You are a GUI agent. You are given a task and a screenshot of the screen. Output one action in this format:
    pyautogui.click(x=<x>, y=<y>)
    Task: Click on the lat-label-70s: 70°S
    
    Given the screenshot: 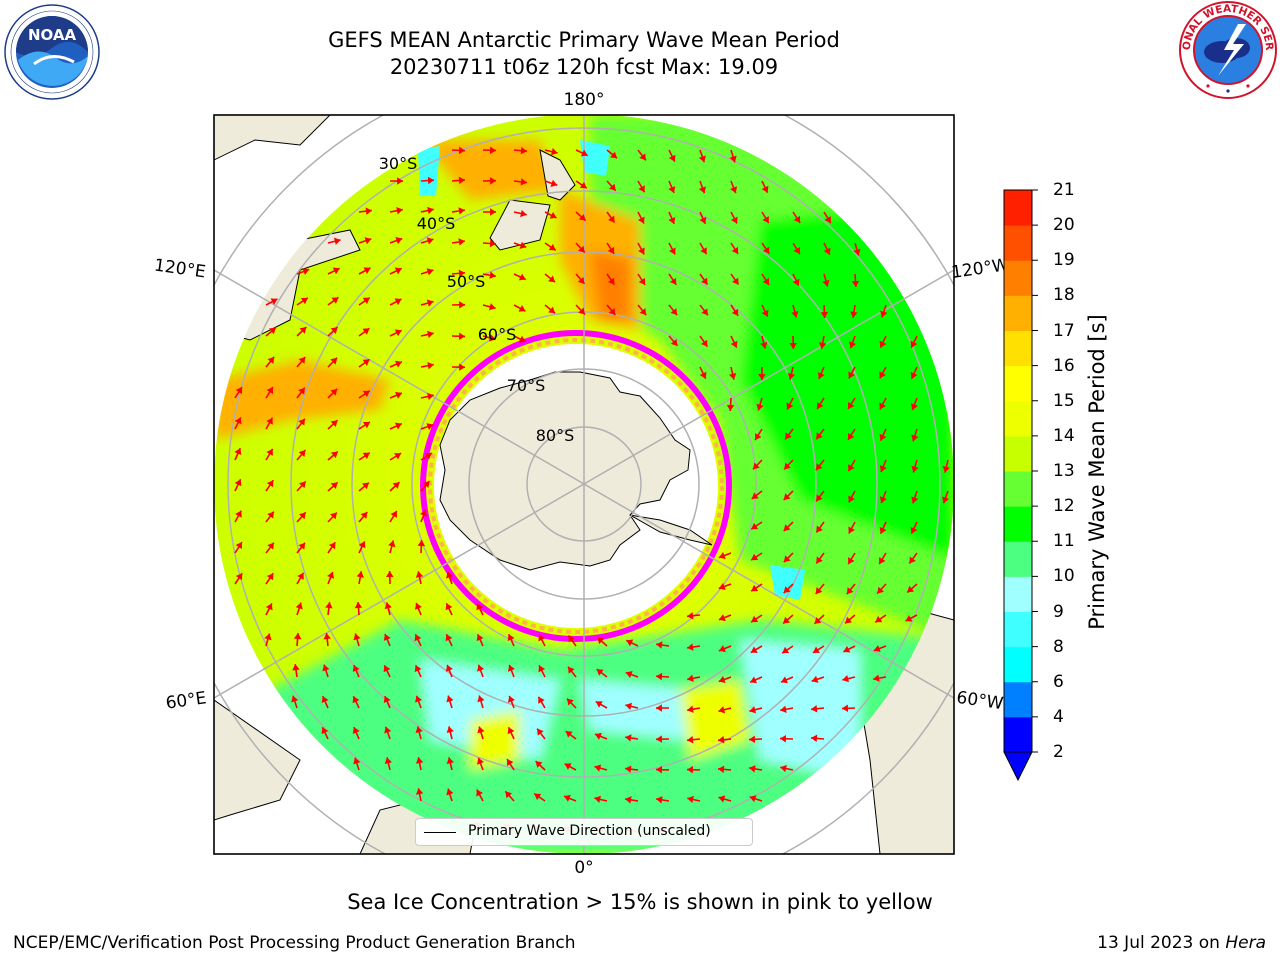 What is the action you would take?
    pyautogui.click(x=526, y=385)
    